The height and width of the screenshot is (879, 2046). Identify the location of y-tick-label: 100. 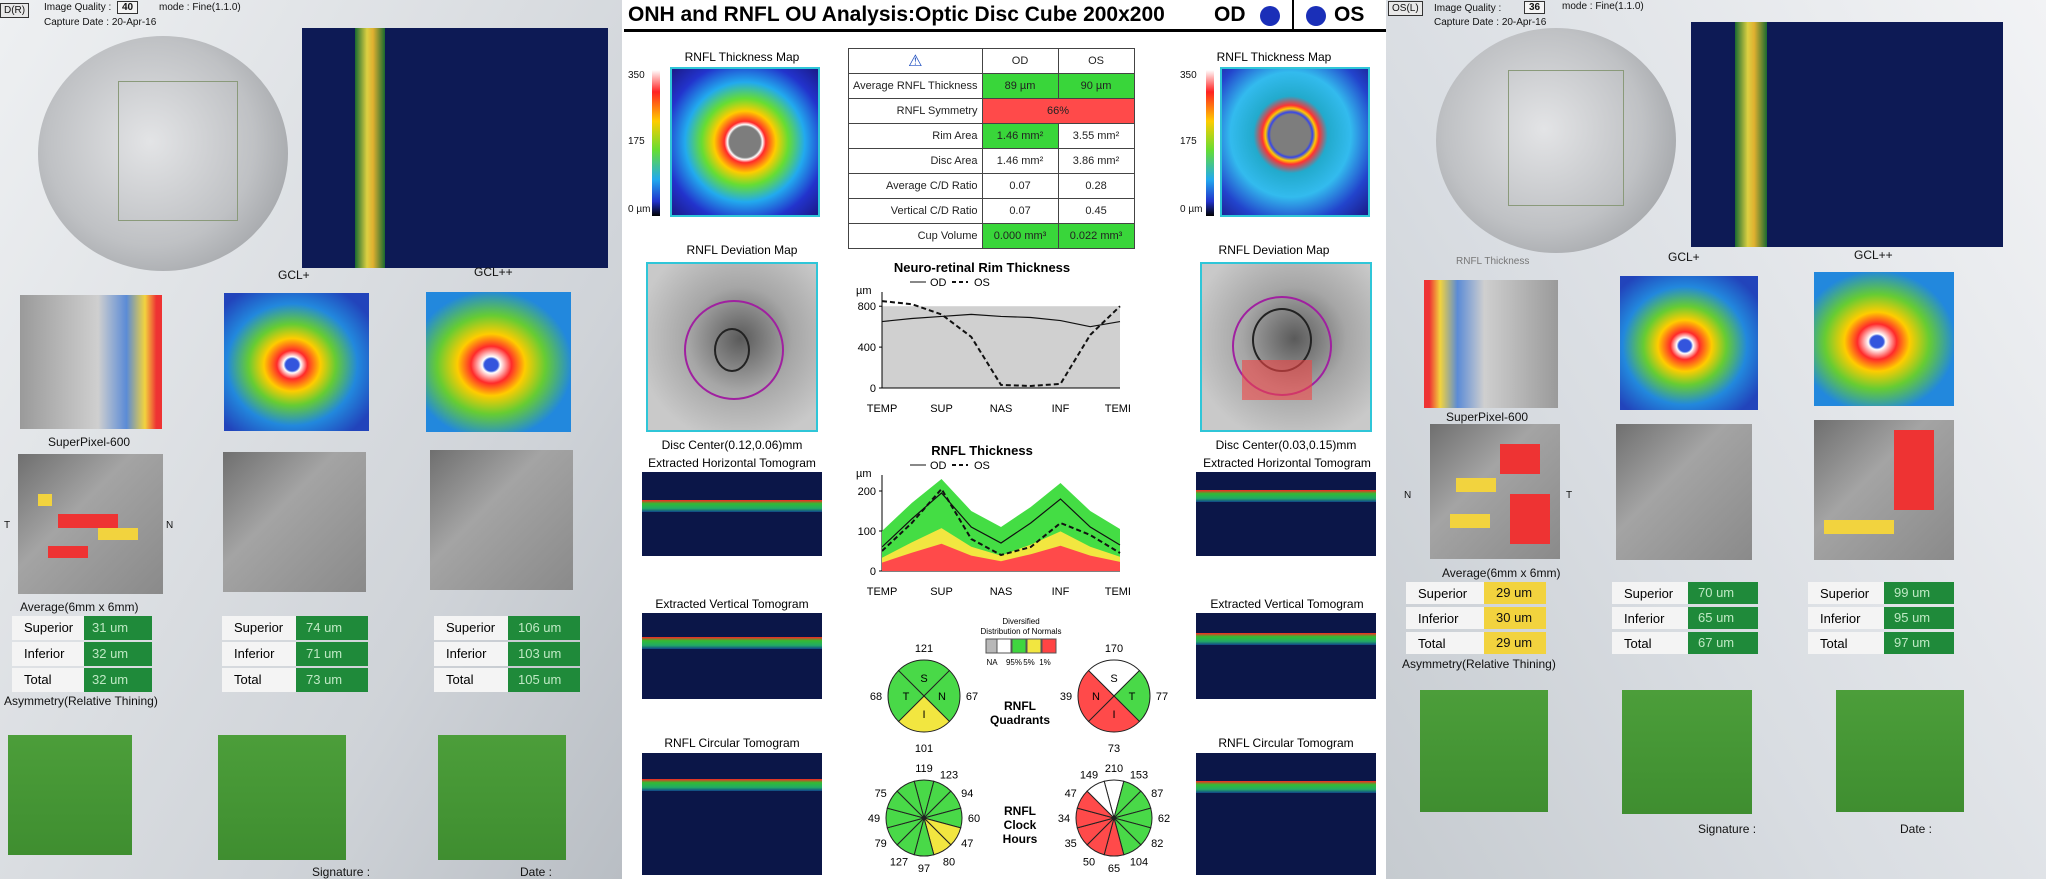
(867, 532).